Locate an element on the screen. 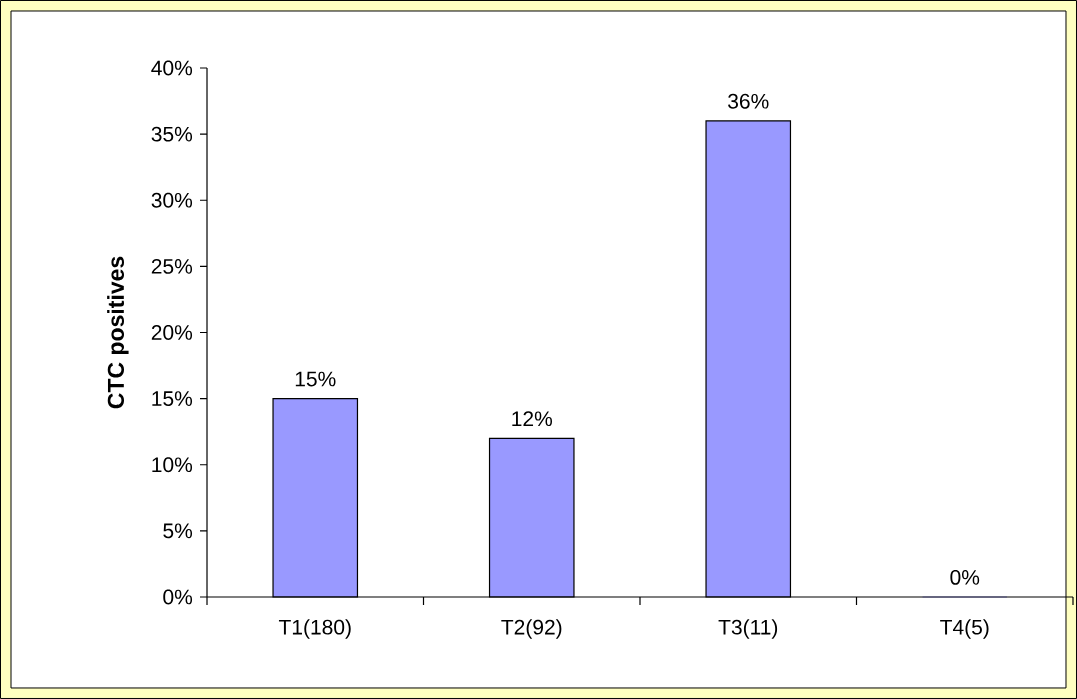 The width and height of the screenshot is (1077, 699). x-tick-label: T2(92) is located at coordinates (531, 629).